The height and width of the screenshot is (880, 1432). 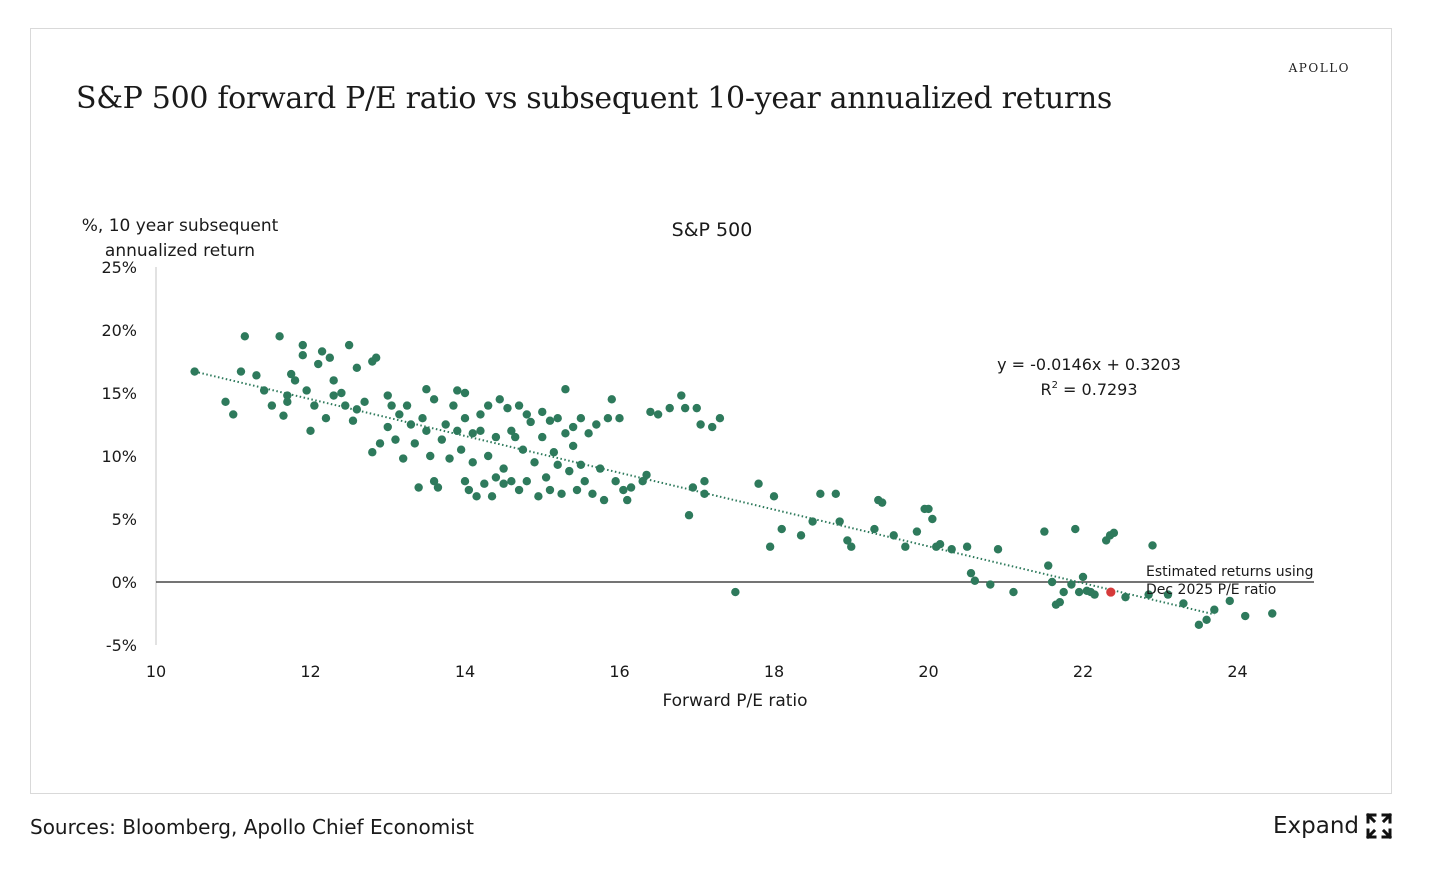 I want to click on expand-button: Expand, so click(x=1333, y=826).